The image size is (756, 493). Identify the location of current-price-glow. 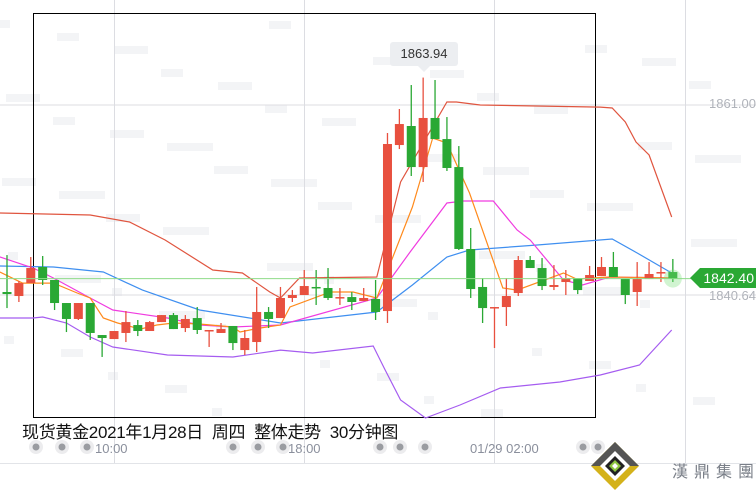
(672, 278).